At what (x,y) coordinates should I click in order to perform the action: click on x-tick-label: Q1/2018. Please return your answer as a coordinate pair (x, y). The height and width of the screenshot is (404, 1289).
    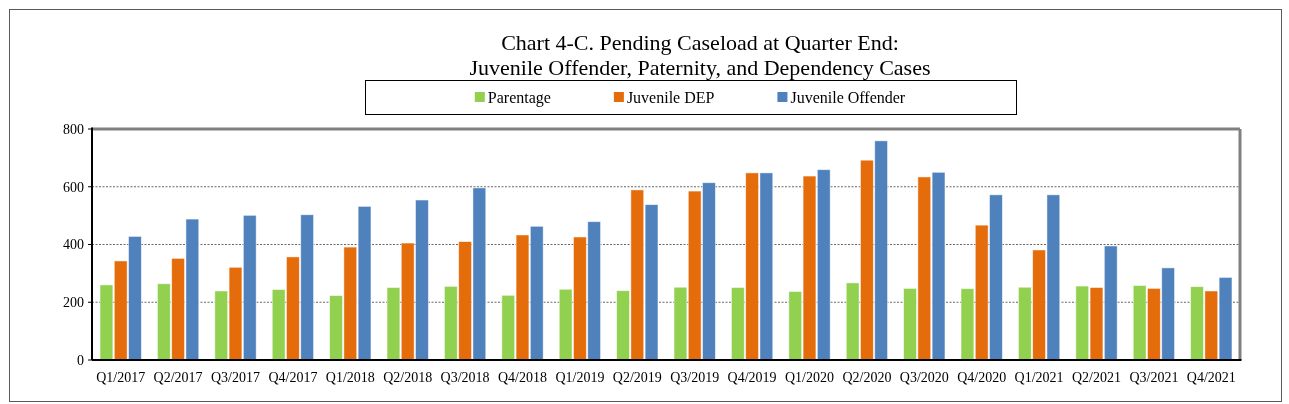
    Looking at the image, I should click on (350, 377).